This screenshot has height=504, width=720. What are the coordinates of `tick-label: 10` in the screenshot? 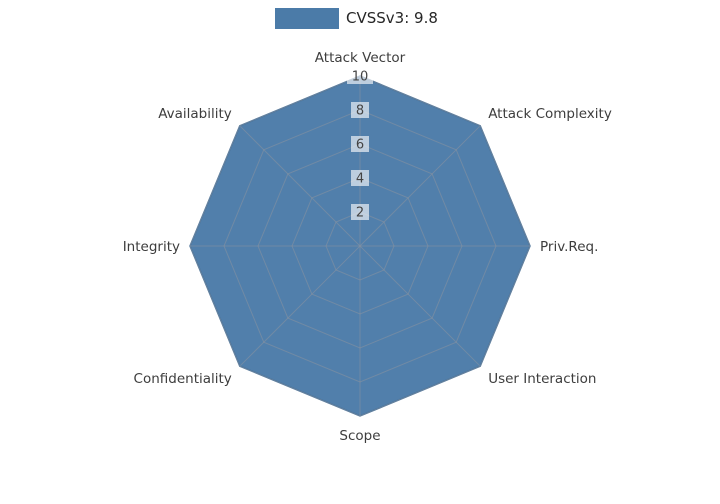 It's located at (360, 77).